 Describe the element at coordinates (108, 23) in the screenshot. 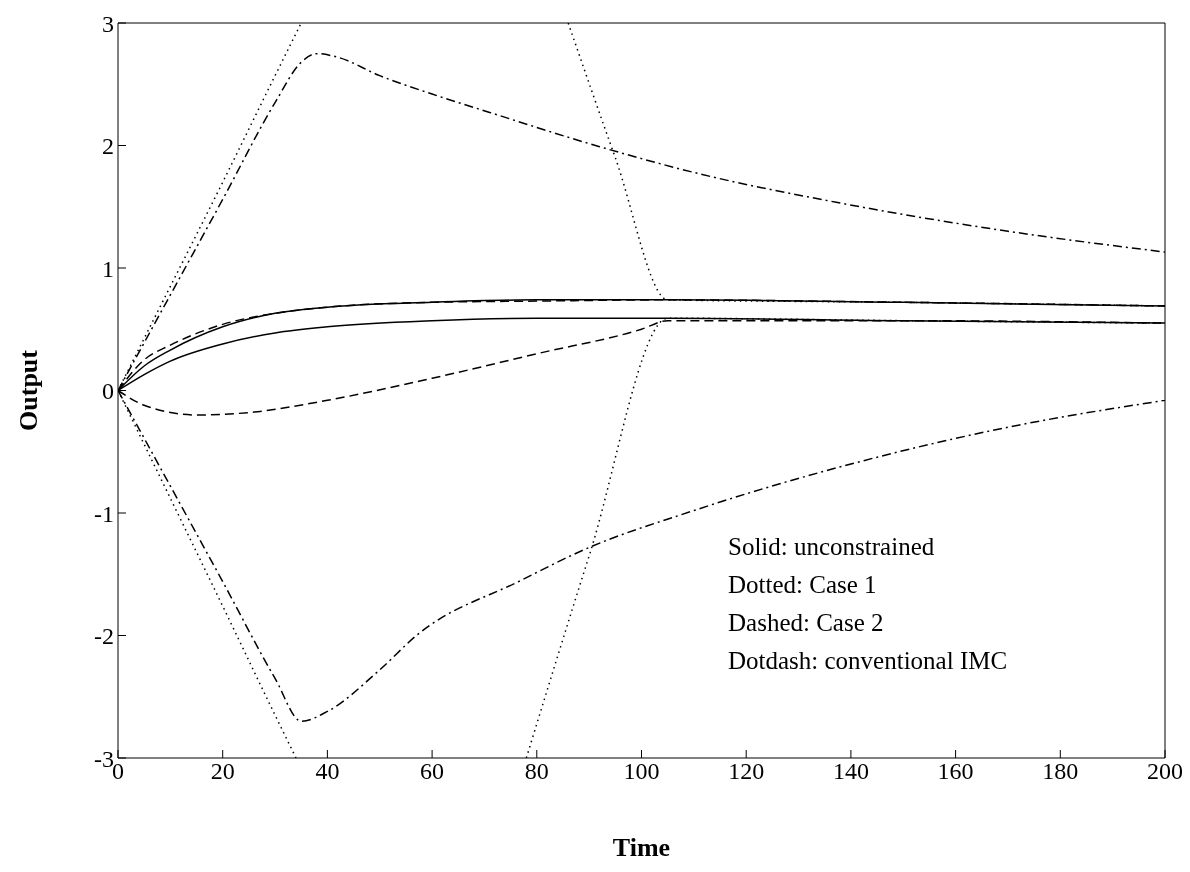

I see `y-tick-label: 3` at that location.